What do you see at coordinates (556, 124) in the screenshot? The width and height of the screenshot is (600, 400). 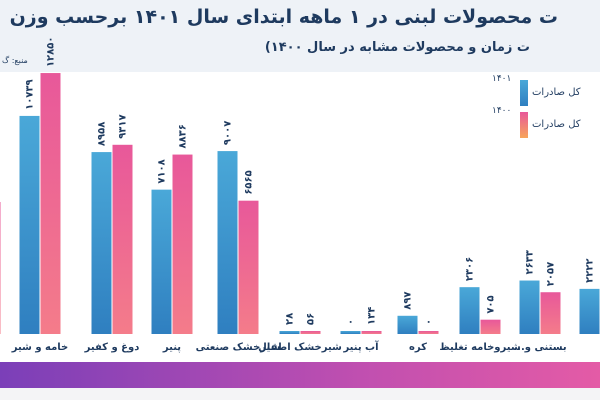 I see `legend-label-1400: کل صادرات` at bounding box center [556, 124].